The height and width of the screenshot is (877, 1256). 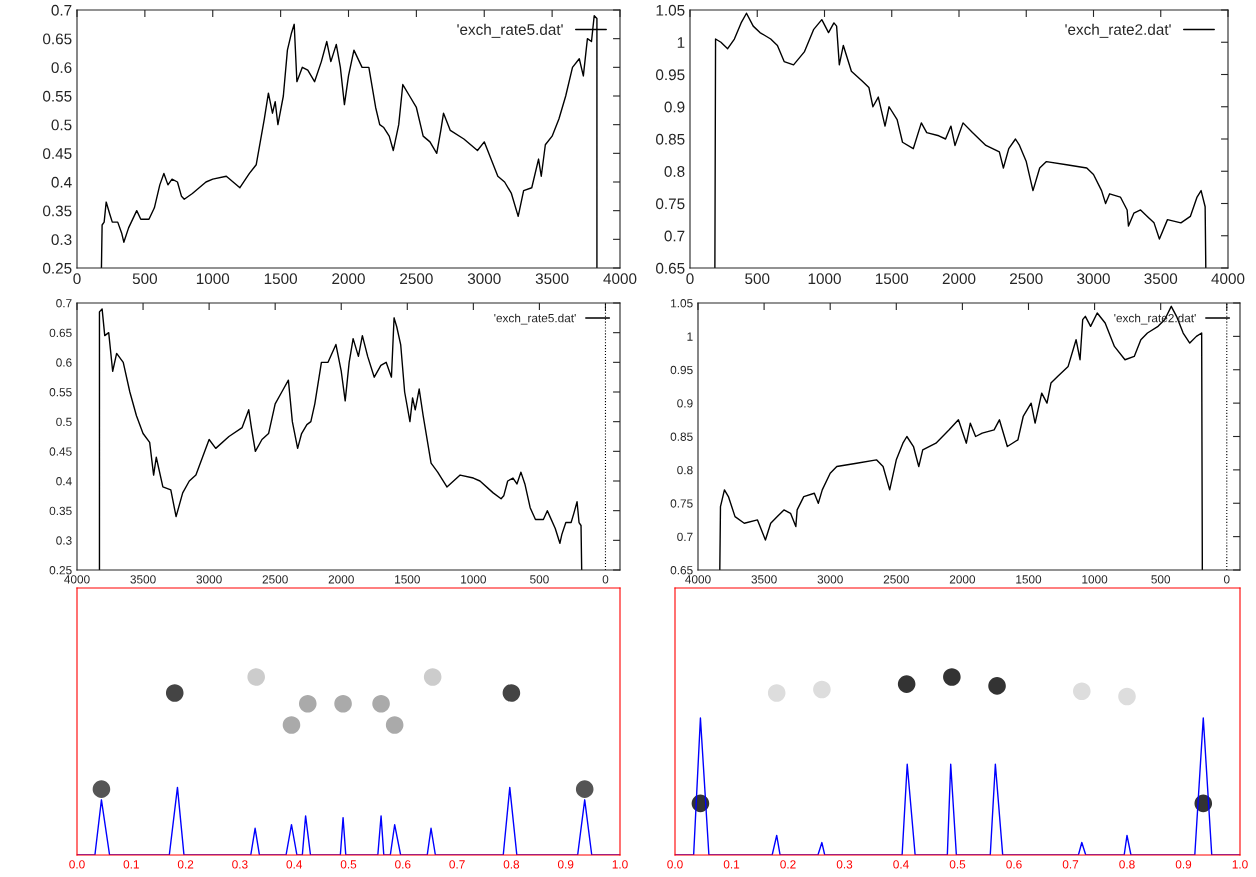 What do you see at coordinates (61, 125) in the screenshot?
I see `y-tick-label: 0.5` at bounding box center [61, 125].